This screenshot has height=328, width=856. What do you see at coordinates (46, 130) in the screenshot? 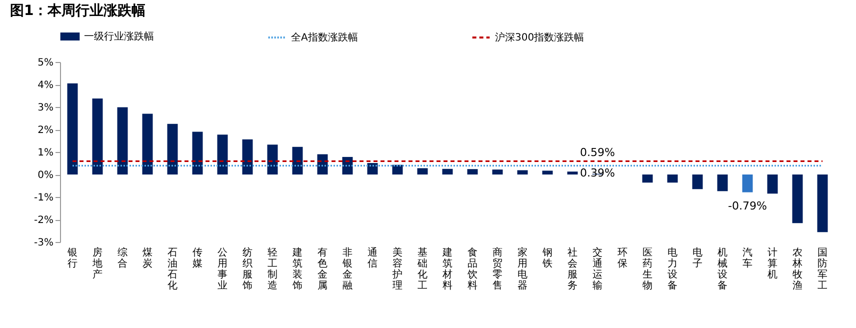
I see `y-tick-label: 2%` at bounding box center [46, 130].